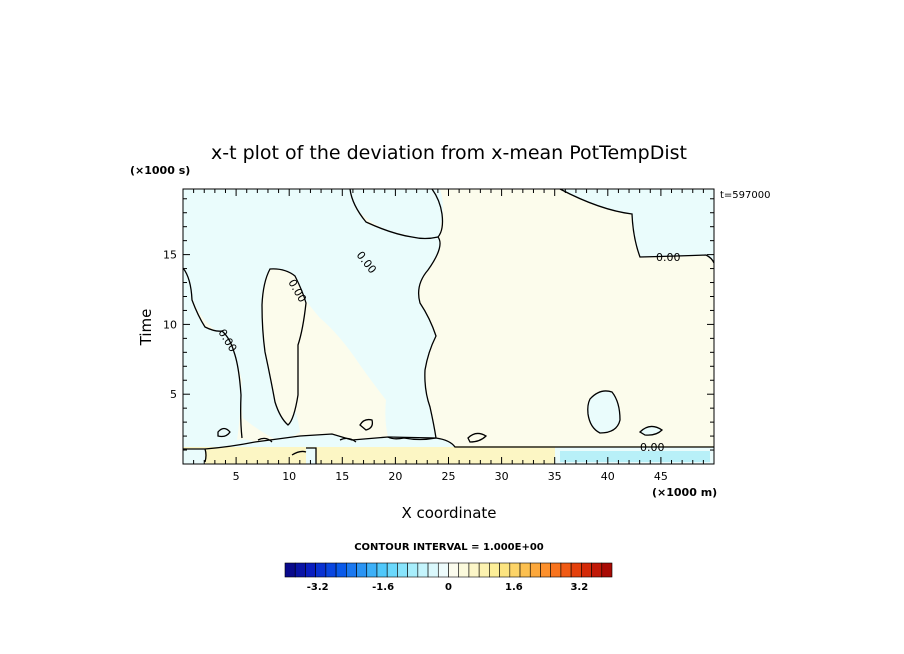  Describe the element at coordinates (236, 476) in the screenshot. I see `x-tick-label: 5` at that location.